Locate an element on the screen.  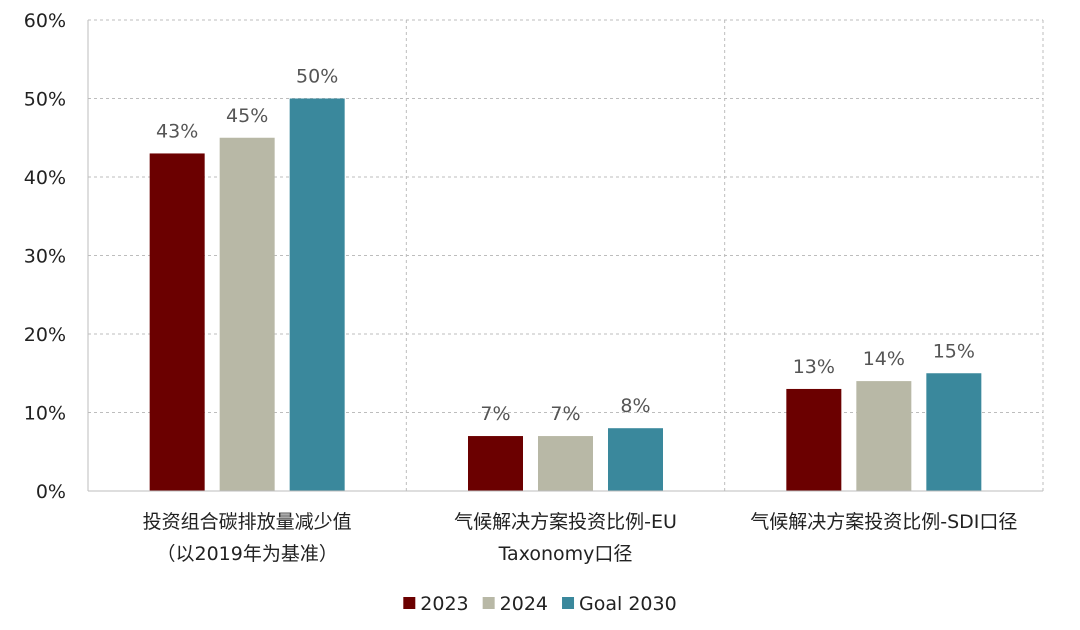
data-label: 15% is located at coordinates (954, 351).